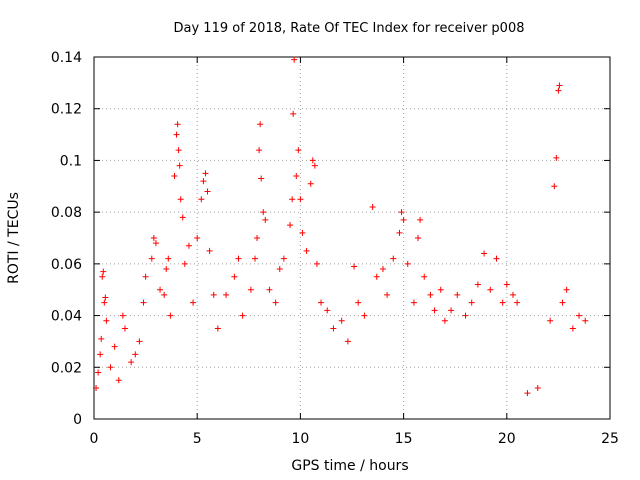 The height and width of the screenshot is (480, 640). What do you see at coordinates (14, 238) in the screenshot?
I see `y-axis-label: ROTI / TECUs` at bounding box center [14, 238].